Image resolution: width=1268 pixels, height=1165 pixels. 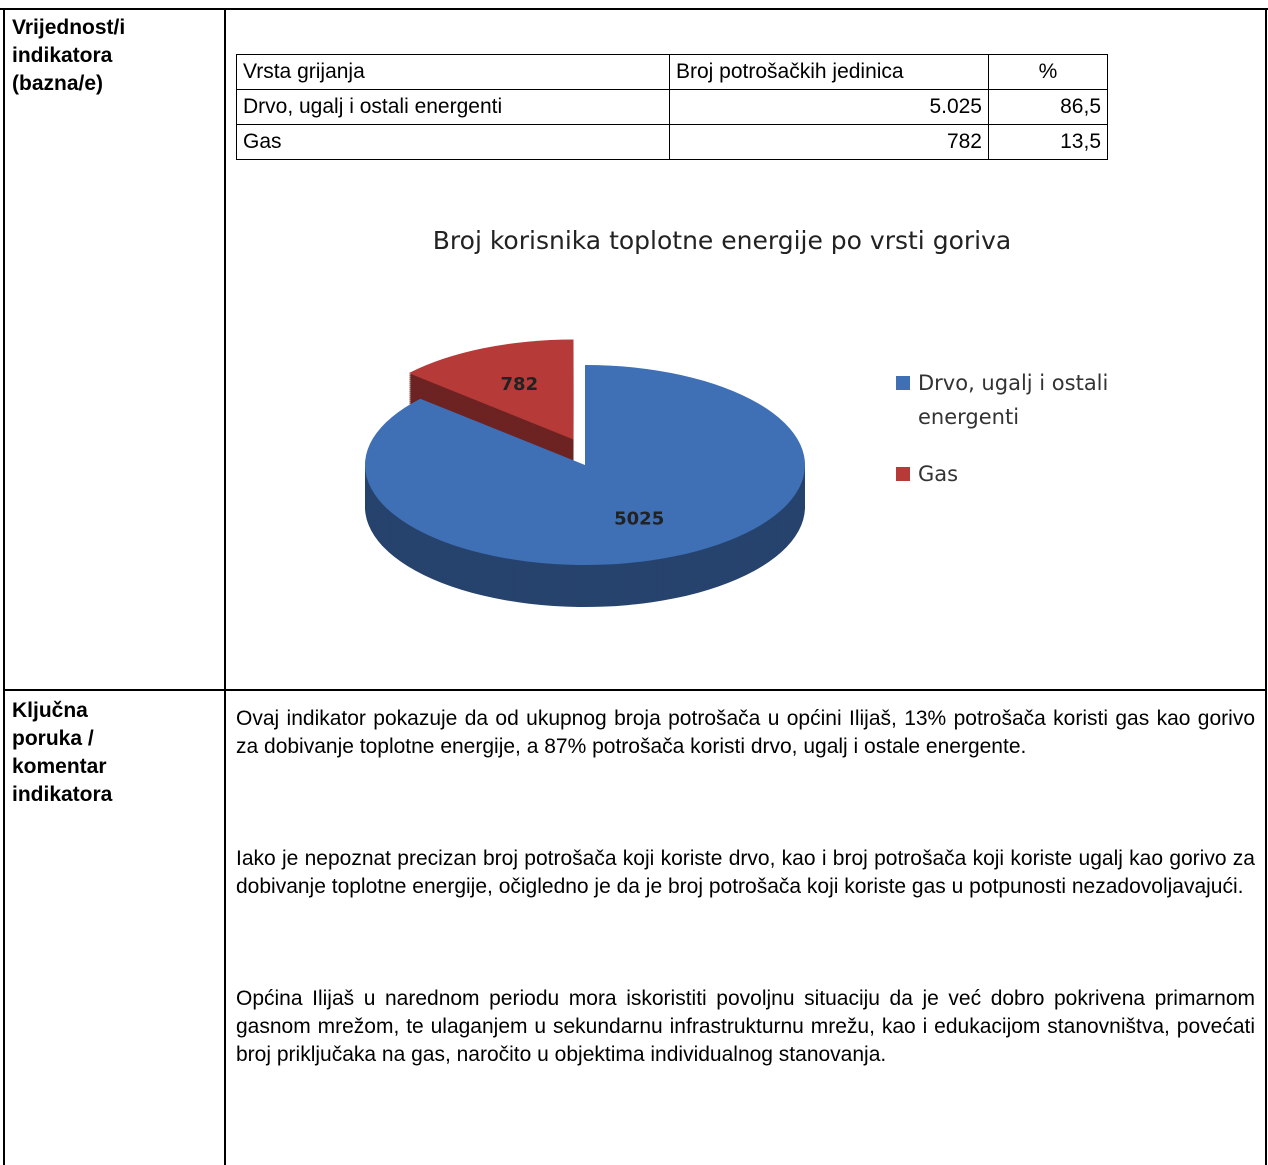 I want to click on legend-item: Drvo, ugalj i ostali energenti, so click(x=1037, y=400).